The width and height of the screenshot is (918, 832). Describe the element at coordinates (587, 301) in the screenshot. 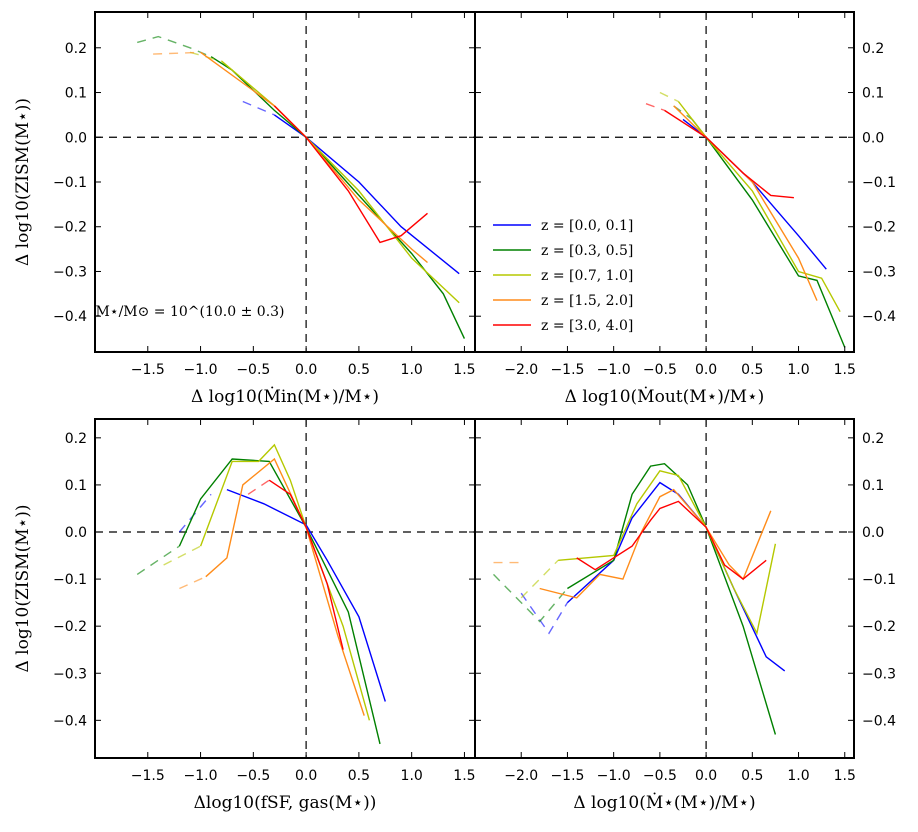

I see `legend-label-3: z = [1.5, 2.0]` at that location.